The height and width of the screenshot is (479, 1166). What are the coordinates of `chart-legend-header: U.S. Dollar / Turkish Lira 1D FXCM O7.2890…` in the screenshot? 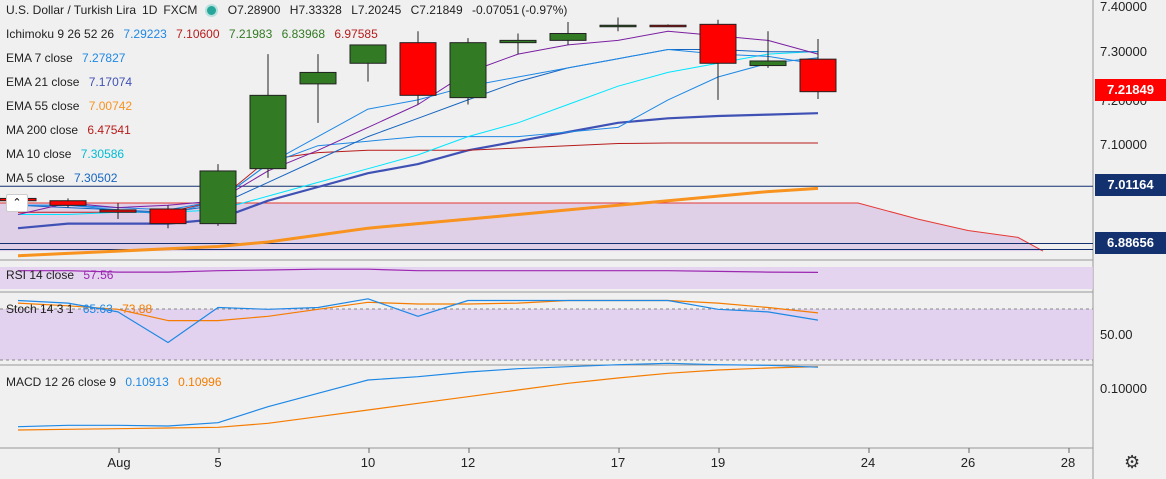 It's located at (289, 10).